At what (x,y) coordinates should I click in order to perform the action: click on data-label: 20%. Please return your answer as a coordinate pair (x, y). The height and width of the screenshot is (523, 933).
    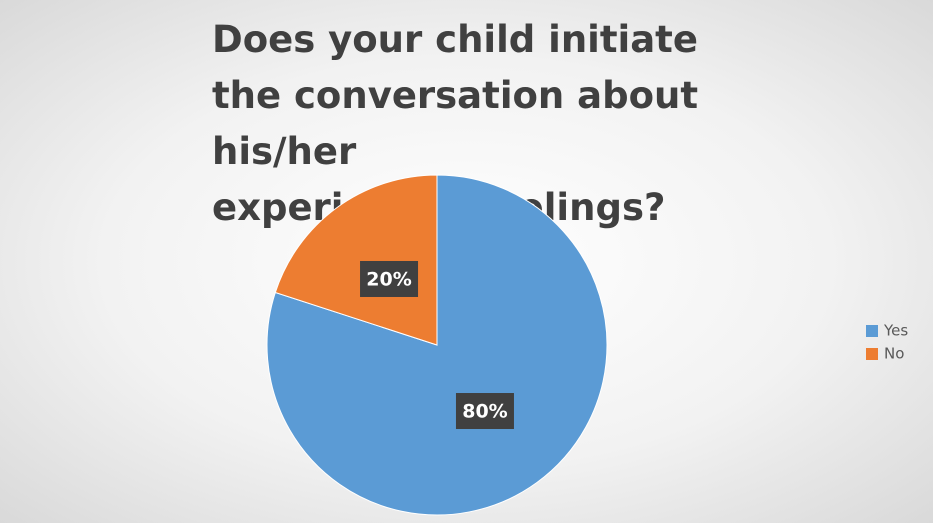
    Looking at the image, I should click on (388, 279).